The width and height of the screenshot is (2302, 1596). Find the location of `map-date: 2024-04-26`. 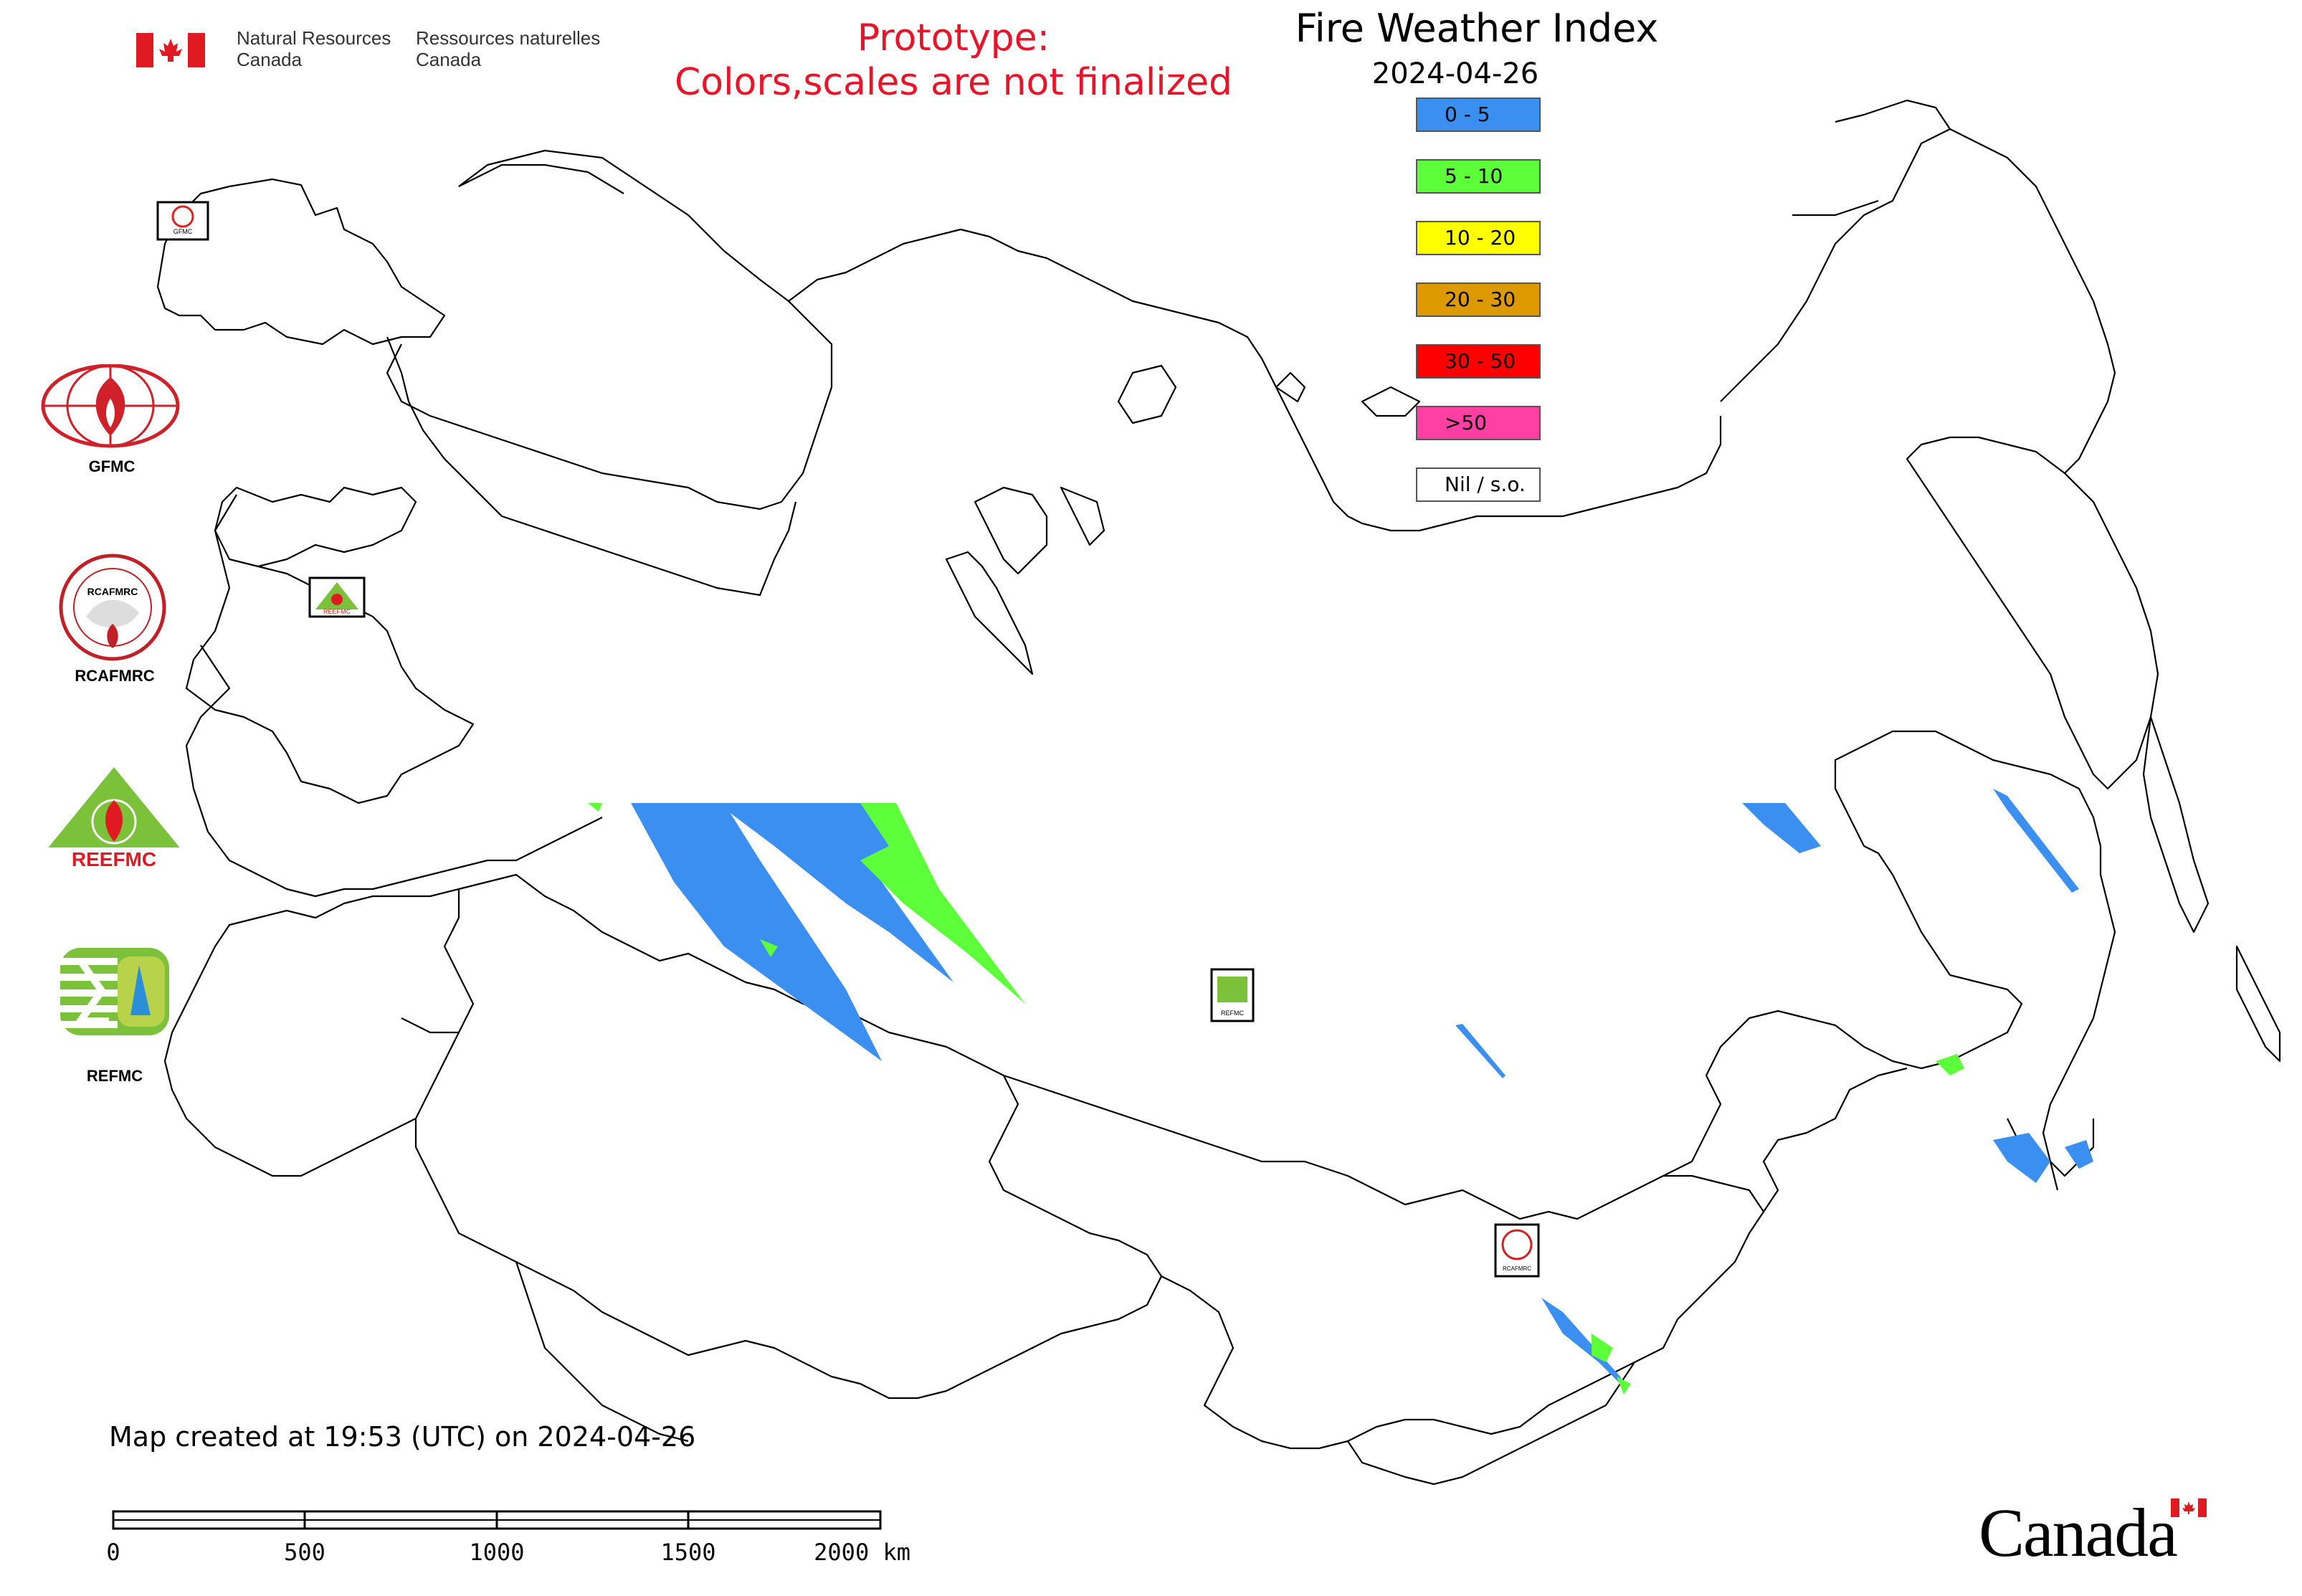

map-date: 2024-04-26 is located at coordinates (1455, 73).